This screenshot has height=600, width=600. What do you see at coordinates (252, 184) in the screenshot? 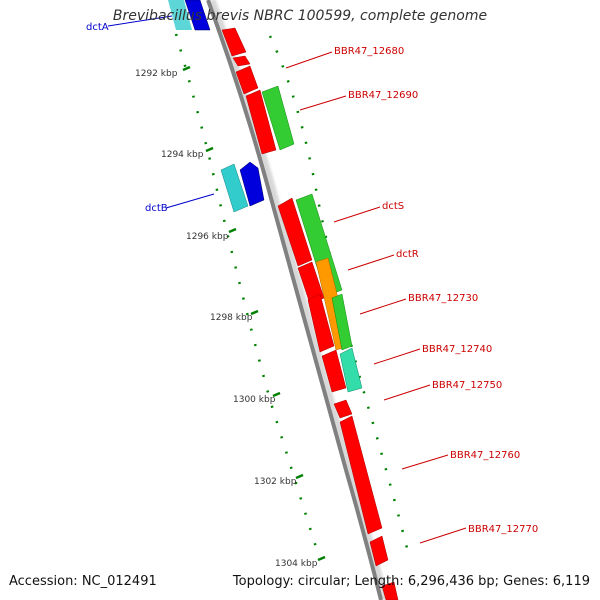
I see `gene-blue-dctB` at bounding box center [252, 184].